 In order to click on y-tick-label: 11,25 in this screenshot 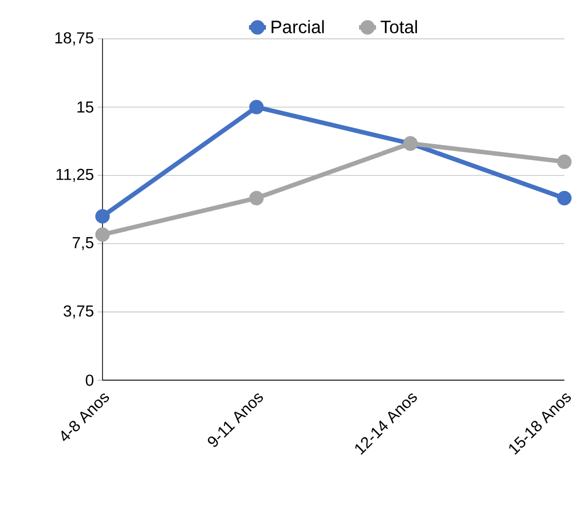, I will do `click(75, 175)`.